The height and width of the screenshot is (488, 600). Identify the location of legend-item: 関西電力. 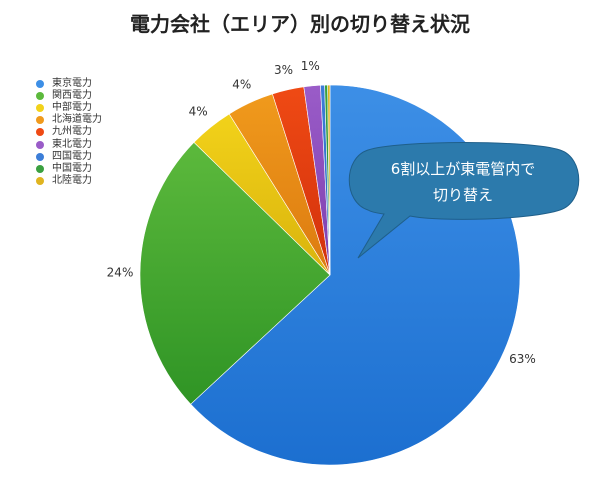
(69, 96).